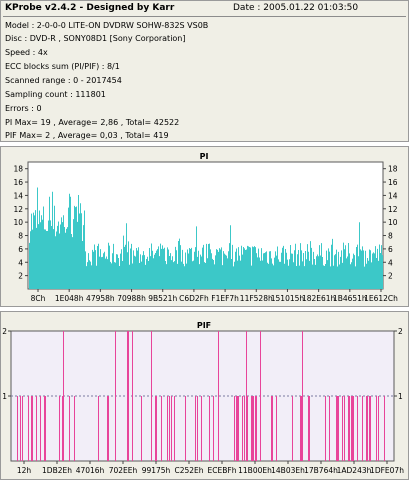 The width and height of the screenshot is (409, 480). What do you see at coordinates (69, 298) in the screenshot?
I see `pi-x-tick-label: 1E048h` at bounding box center [69, 298].